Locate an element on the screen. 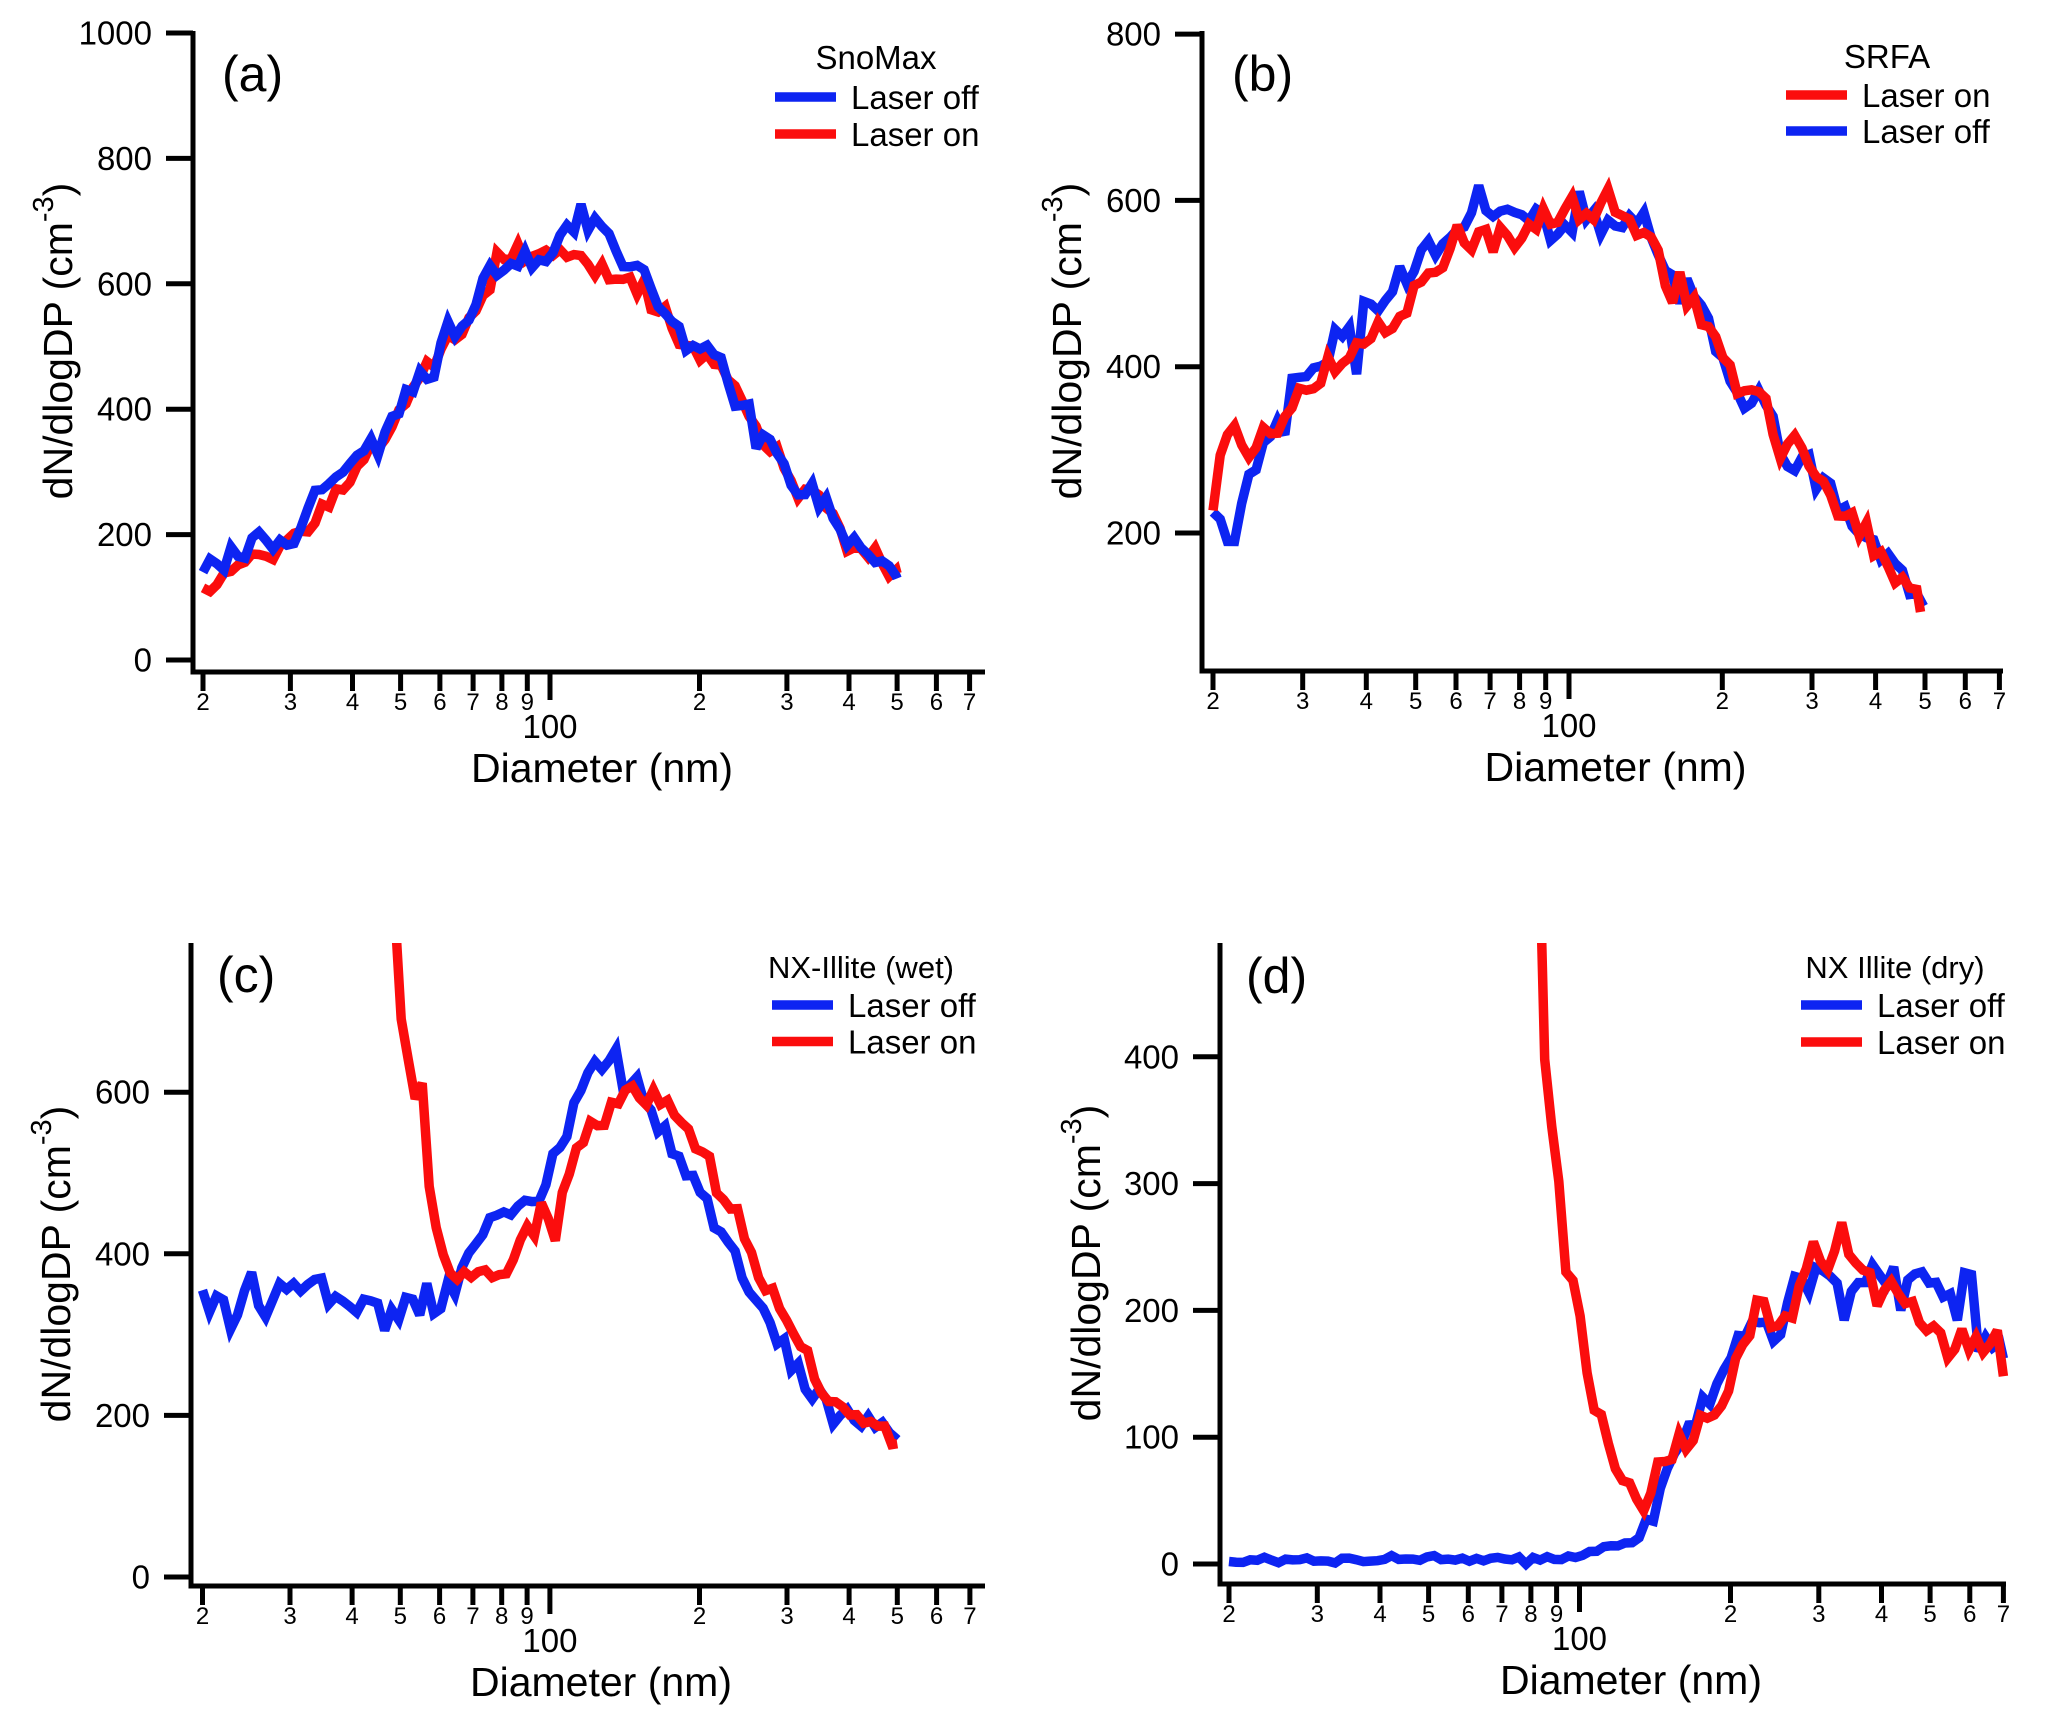  svg-text: 1000 is located at coordinates (115, 33).